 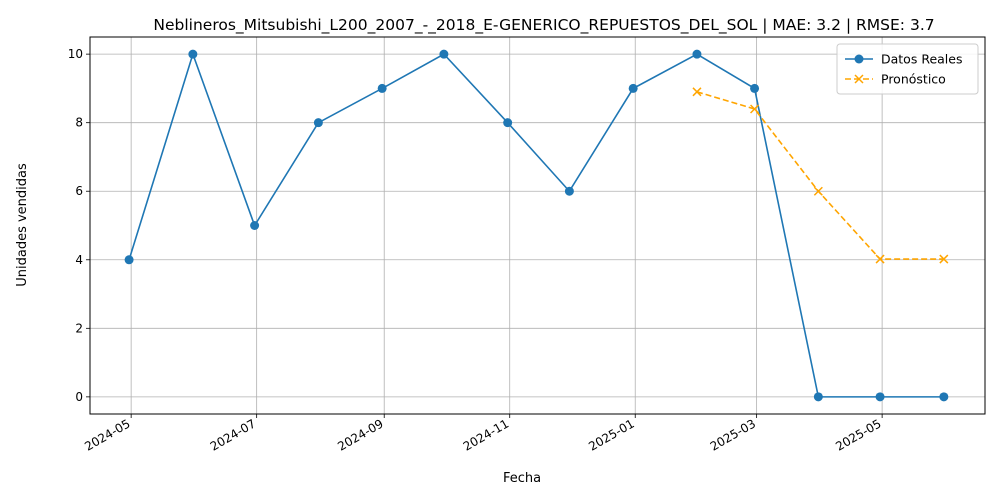 What do you see at coordinates (79, 328) in the screenshot?
I see `y-tick-label: 2` at bounding box center [79, 328].